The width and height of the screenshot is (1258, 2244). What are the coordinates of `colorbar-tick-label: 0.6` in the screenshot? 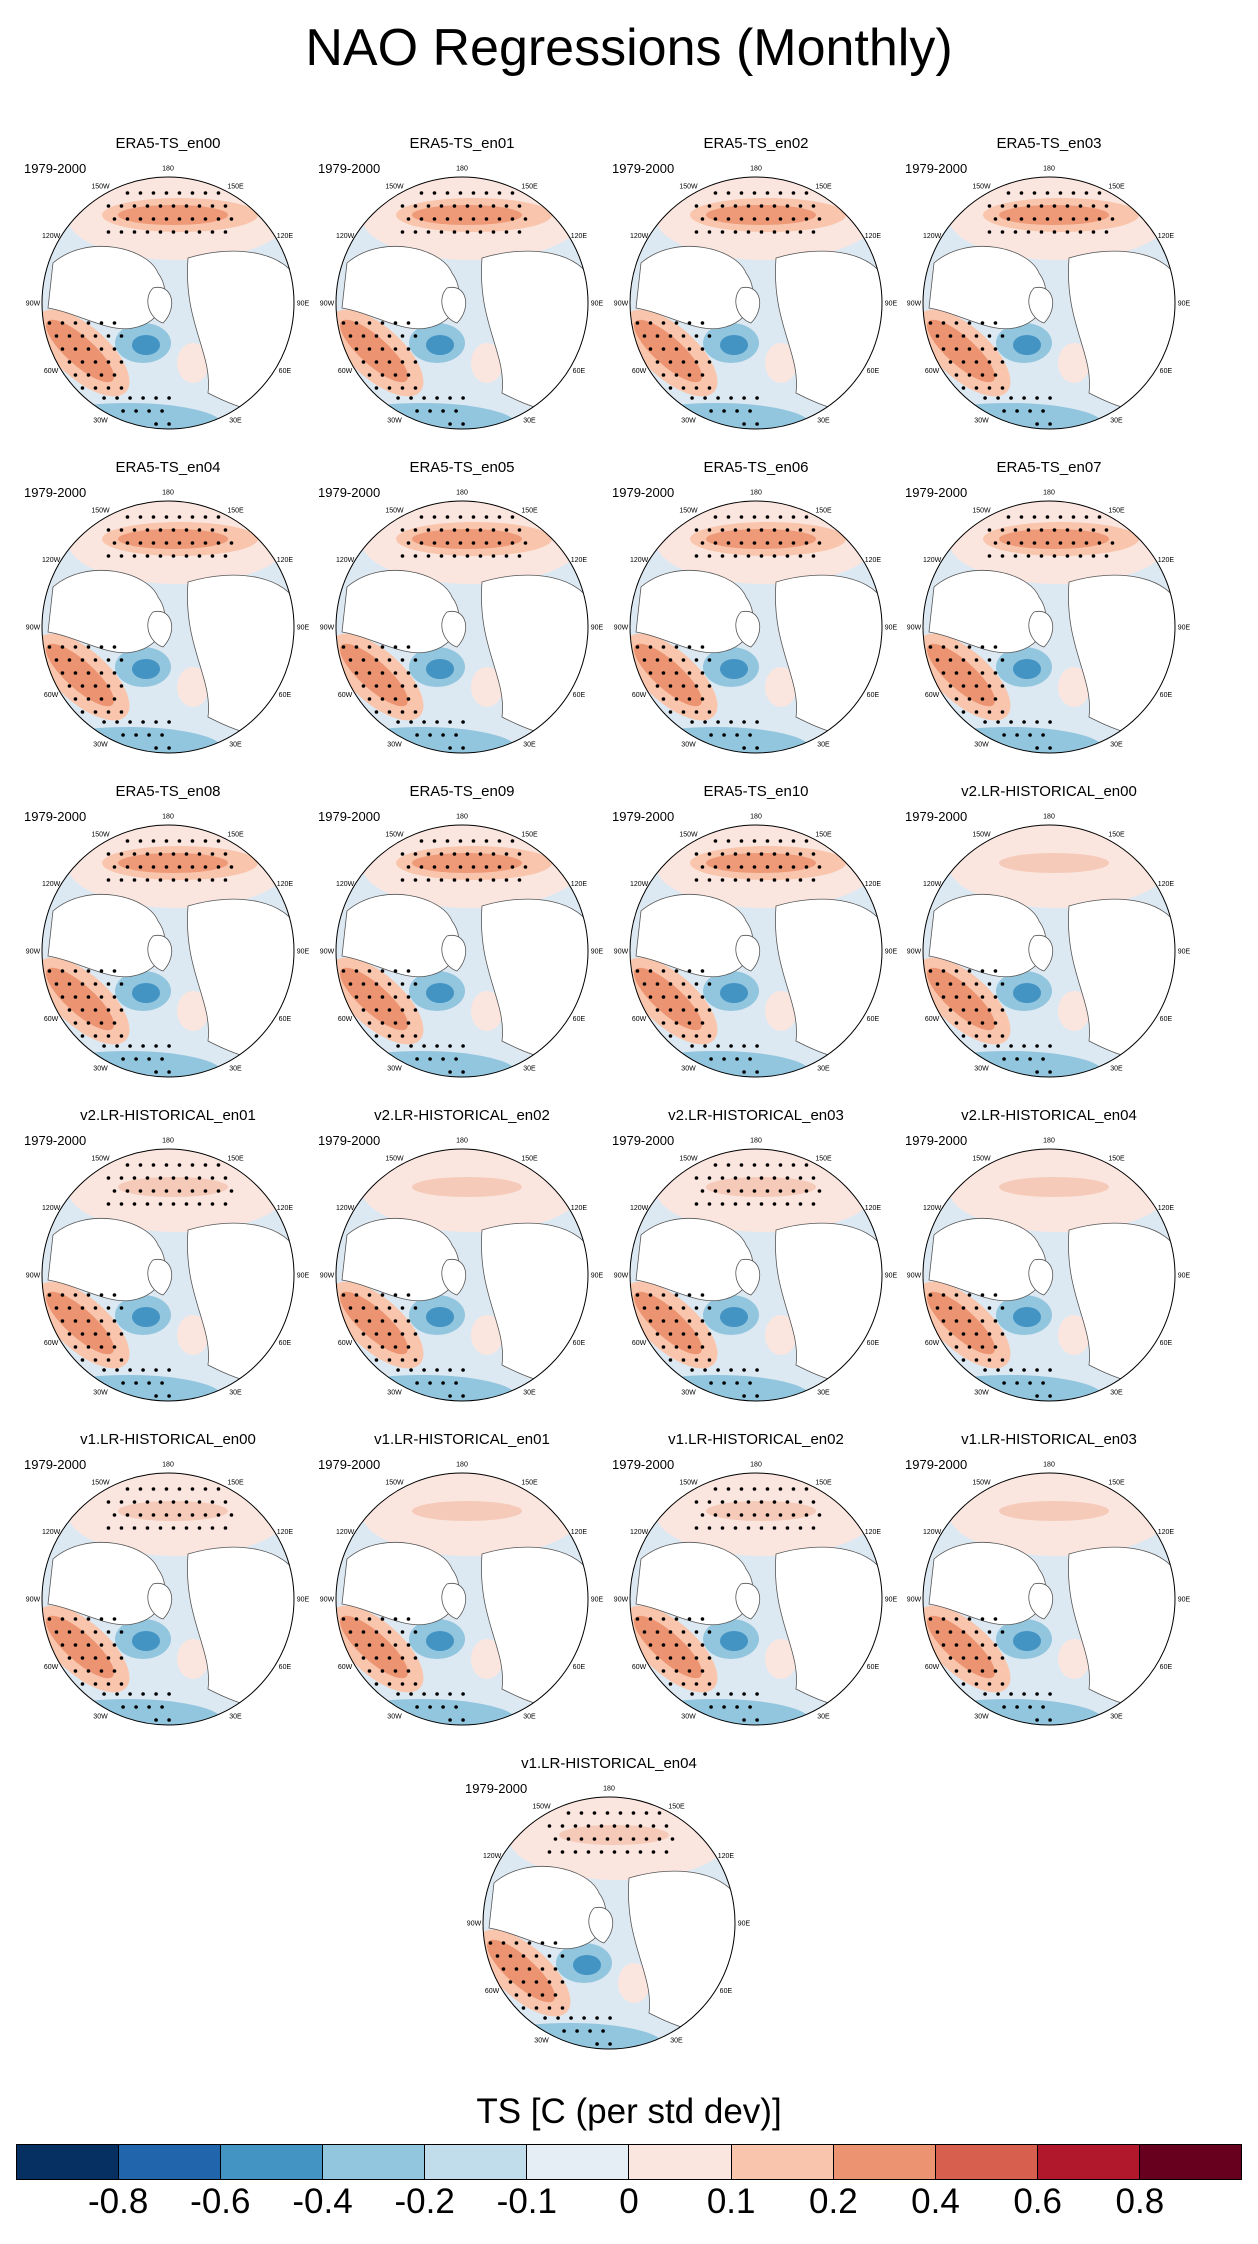 It's located at (1037, 2201).